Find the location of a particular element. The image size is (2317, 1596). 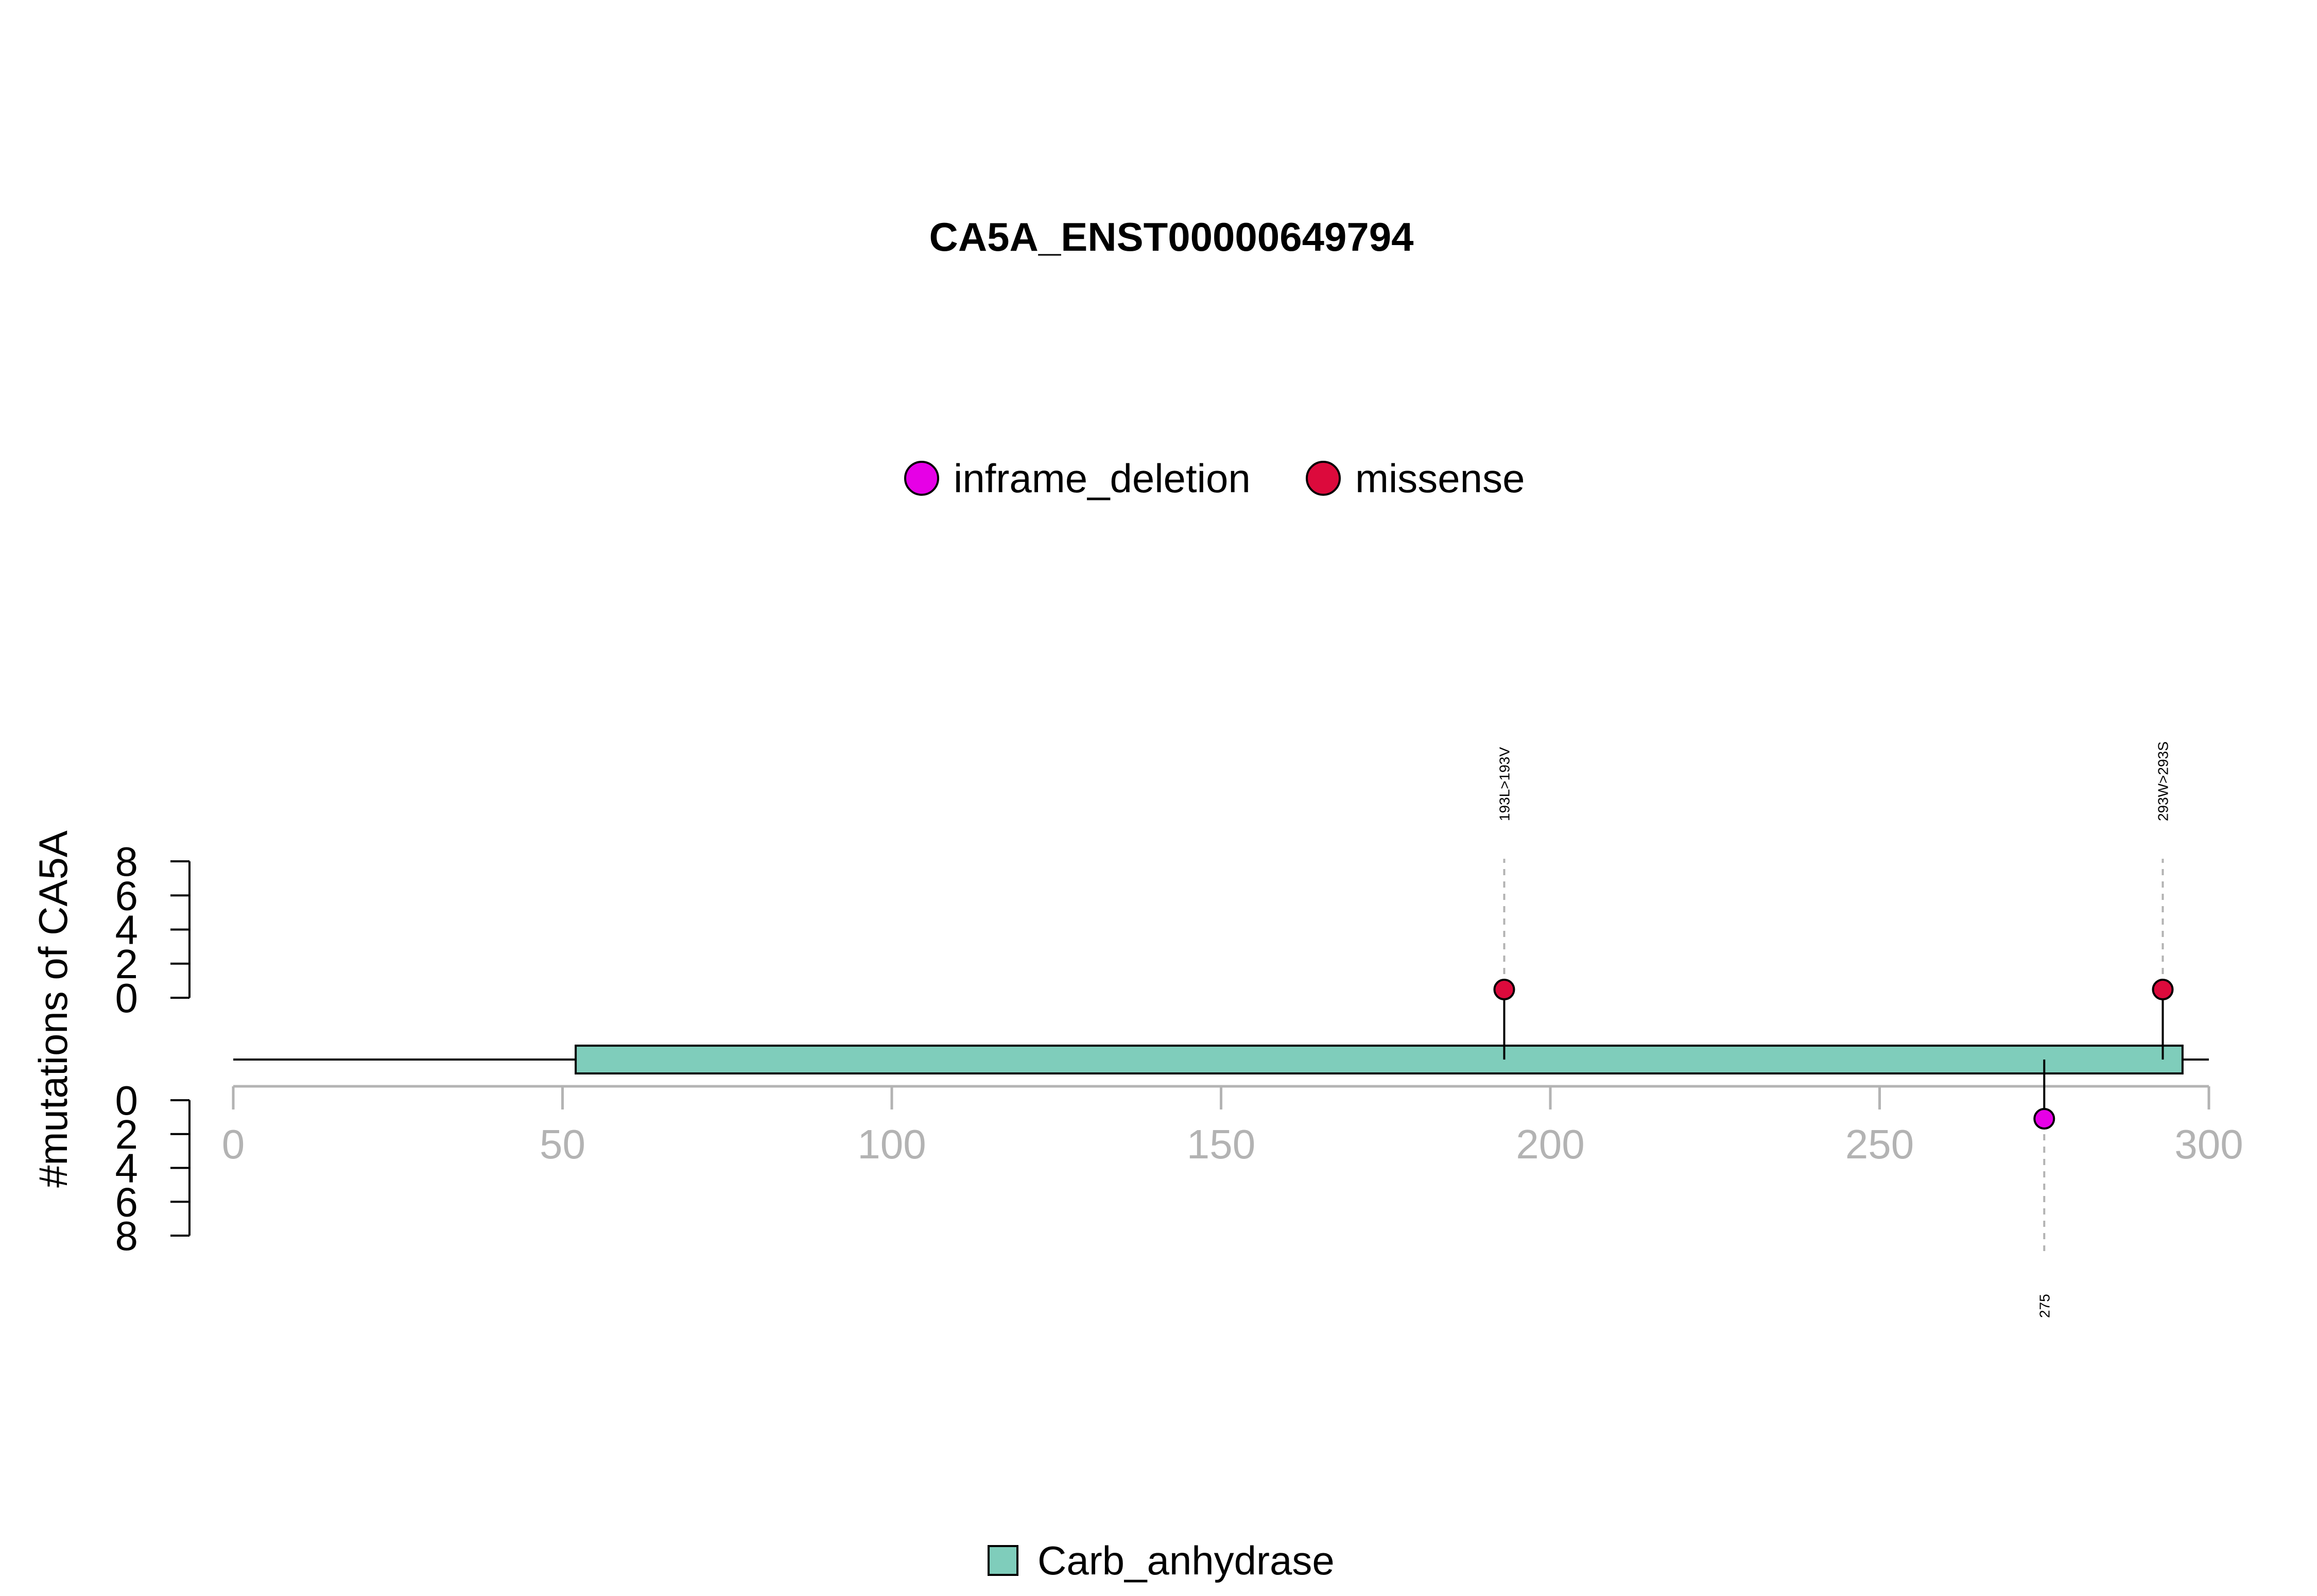

y-bottom-tick-label-4: 4 is located at coordinates (127, 1168).